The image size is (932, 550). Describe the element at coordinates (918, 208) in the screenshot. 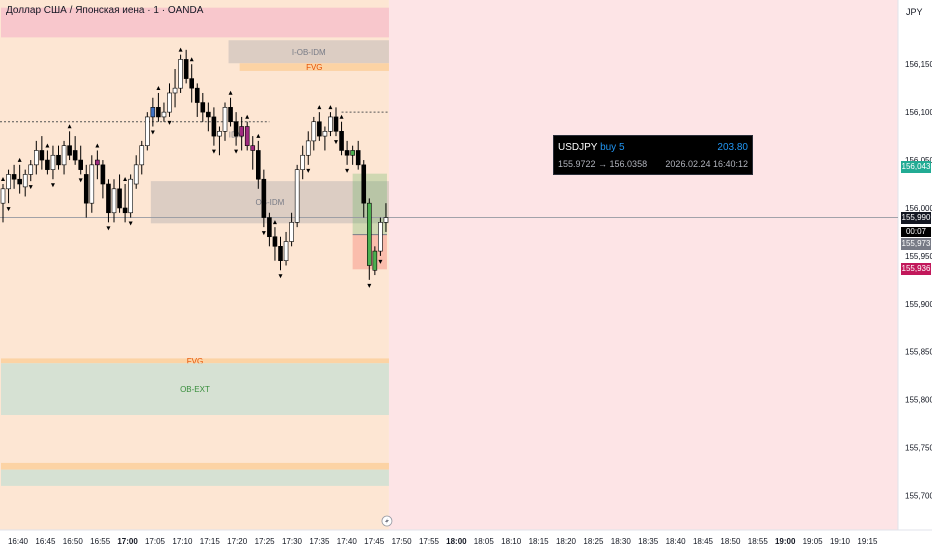

I see `y-tick-label: 156,000` at that location.